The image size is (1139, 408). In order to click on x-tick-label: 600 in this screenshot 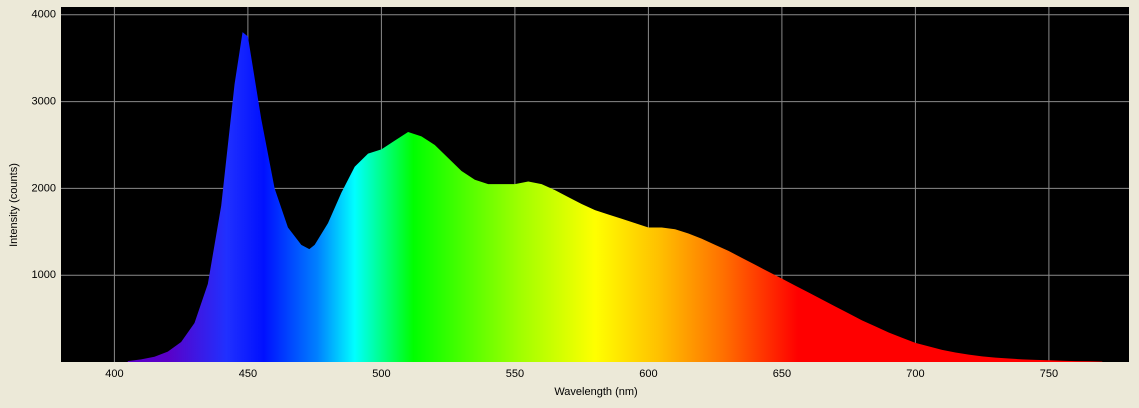, I will do `click(648, 374)`.